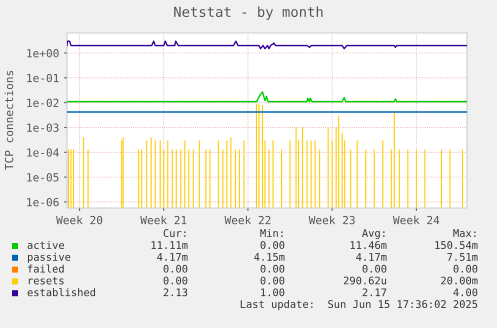 Image resolution: width=497 pixels, height=328 pixels. What do you see at coordinates (79, 220) in the screenshot?
I see `x-tick-label: Week 20` at bounding box center [79, 220].